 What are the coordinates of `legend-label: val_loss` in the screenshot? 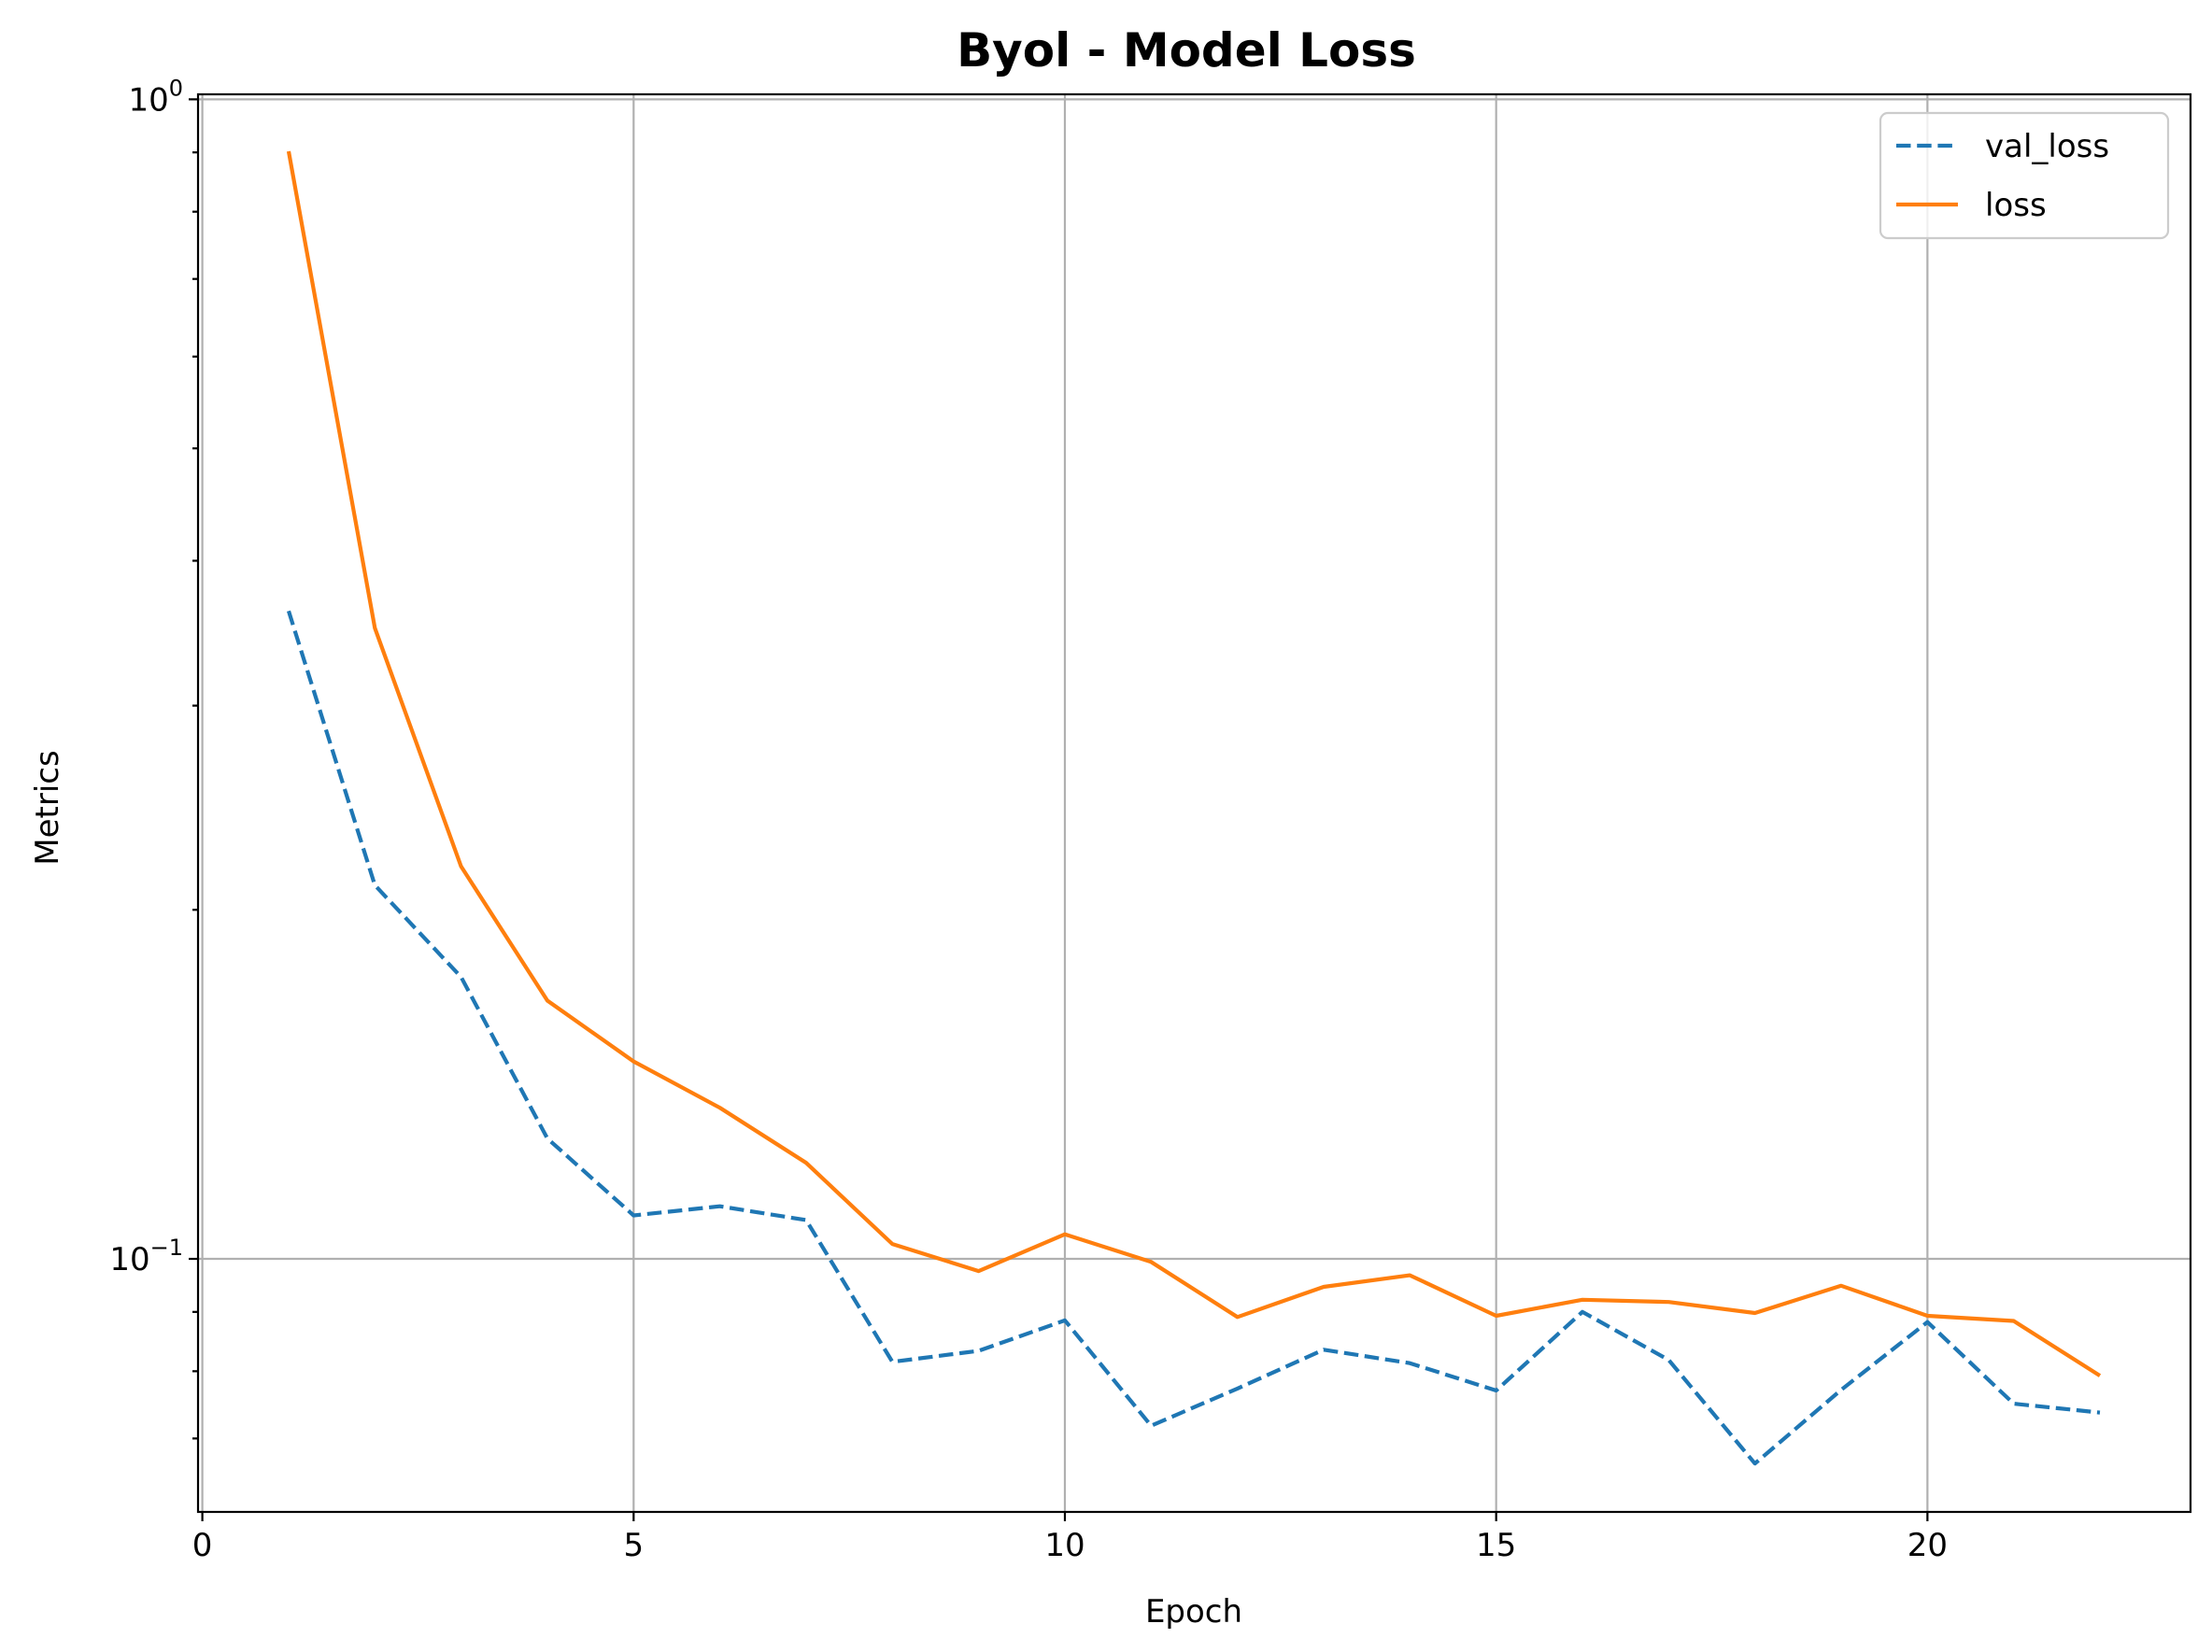 It's located at (2047, 146).